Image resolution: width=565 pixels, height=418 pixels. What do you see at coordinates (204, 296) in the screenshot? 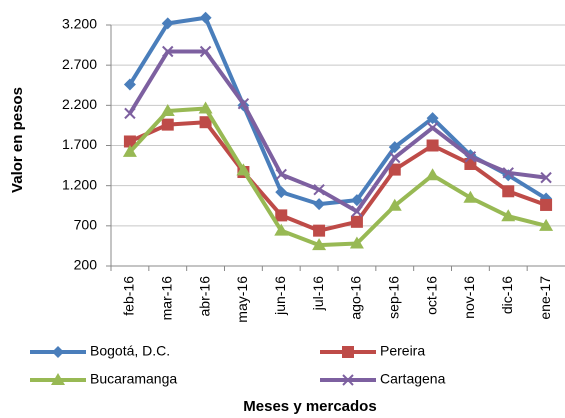
I see `x-tick-label: abr-16` at bounding box center [204, 296].